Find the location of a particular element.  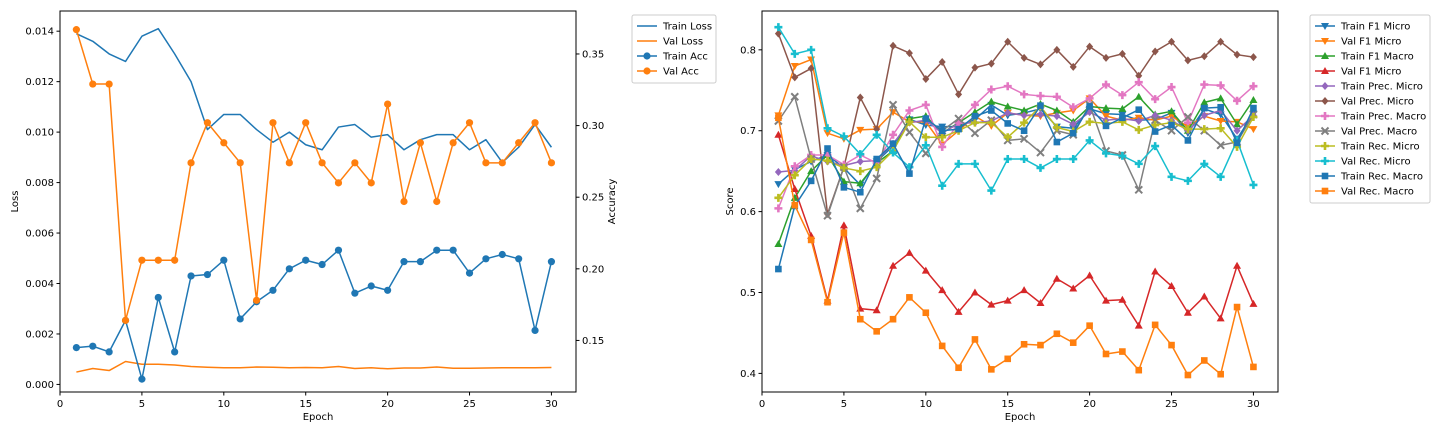

legend-label: Train F1 Micro is located at coordinates (1375, 27).